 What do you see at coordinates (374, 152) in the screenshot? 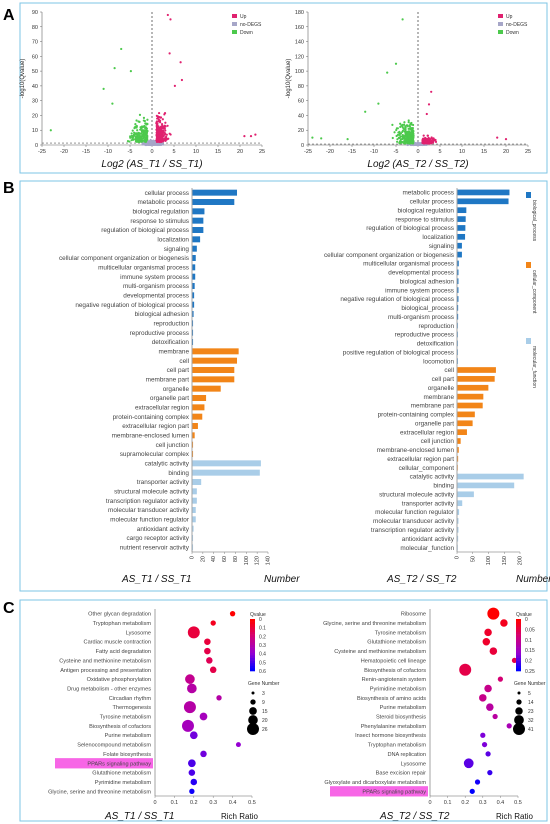
I see `x-tick-label: -10` at bounding box center [374, 152].